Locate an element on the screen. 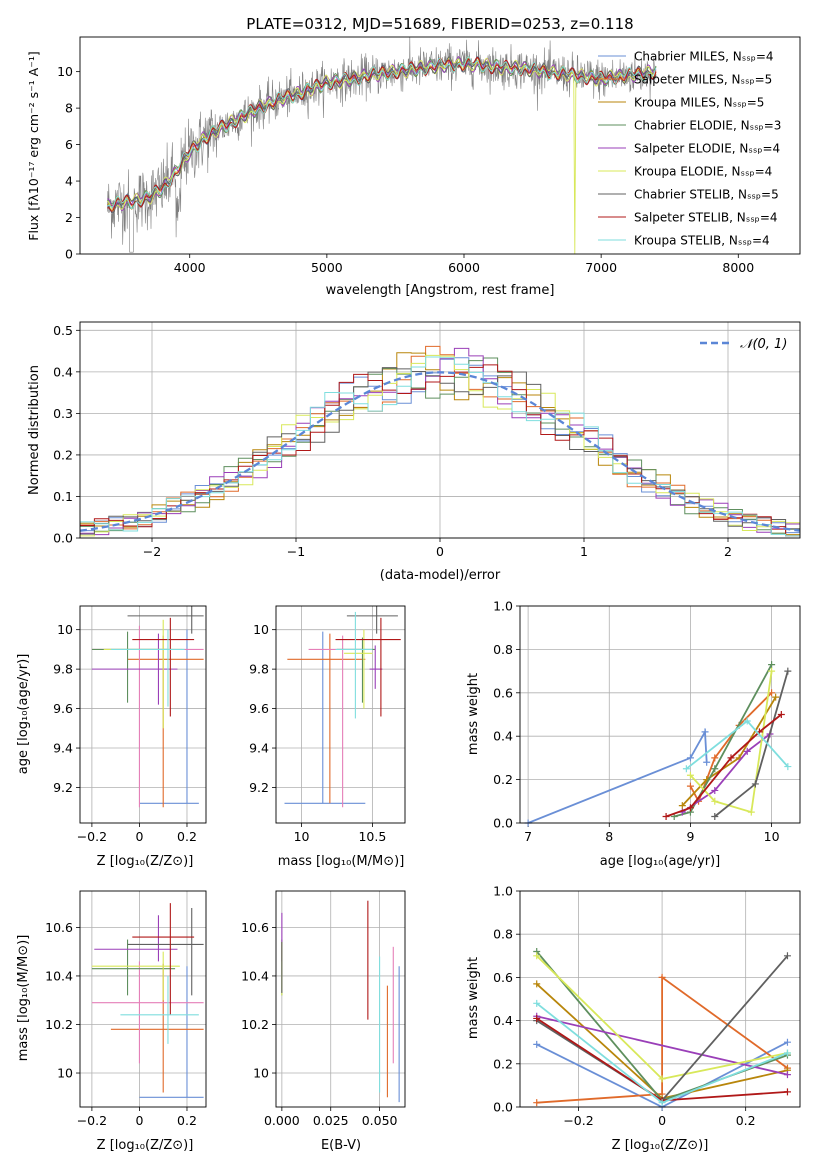  x-tick-label: −2 is located at coordinates (152, 551).